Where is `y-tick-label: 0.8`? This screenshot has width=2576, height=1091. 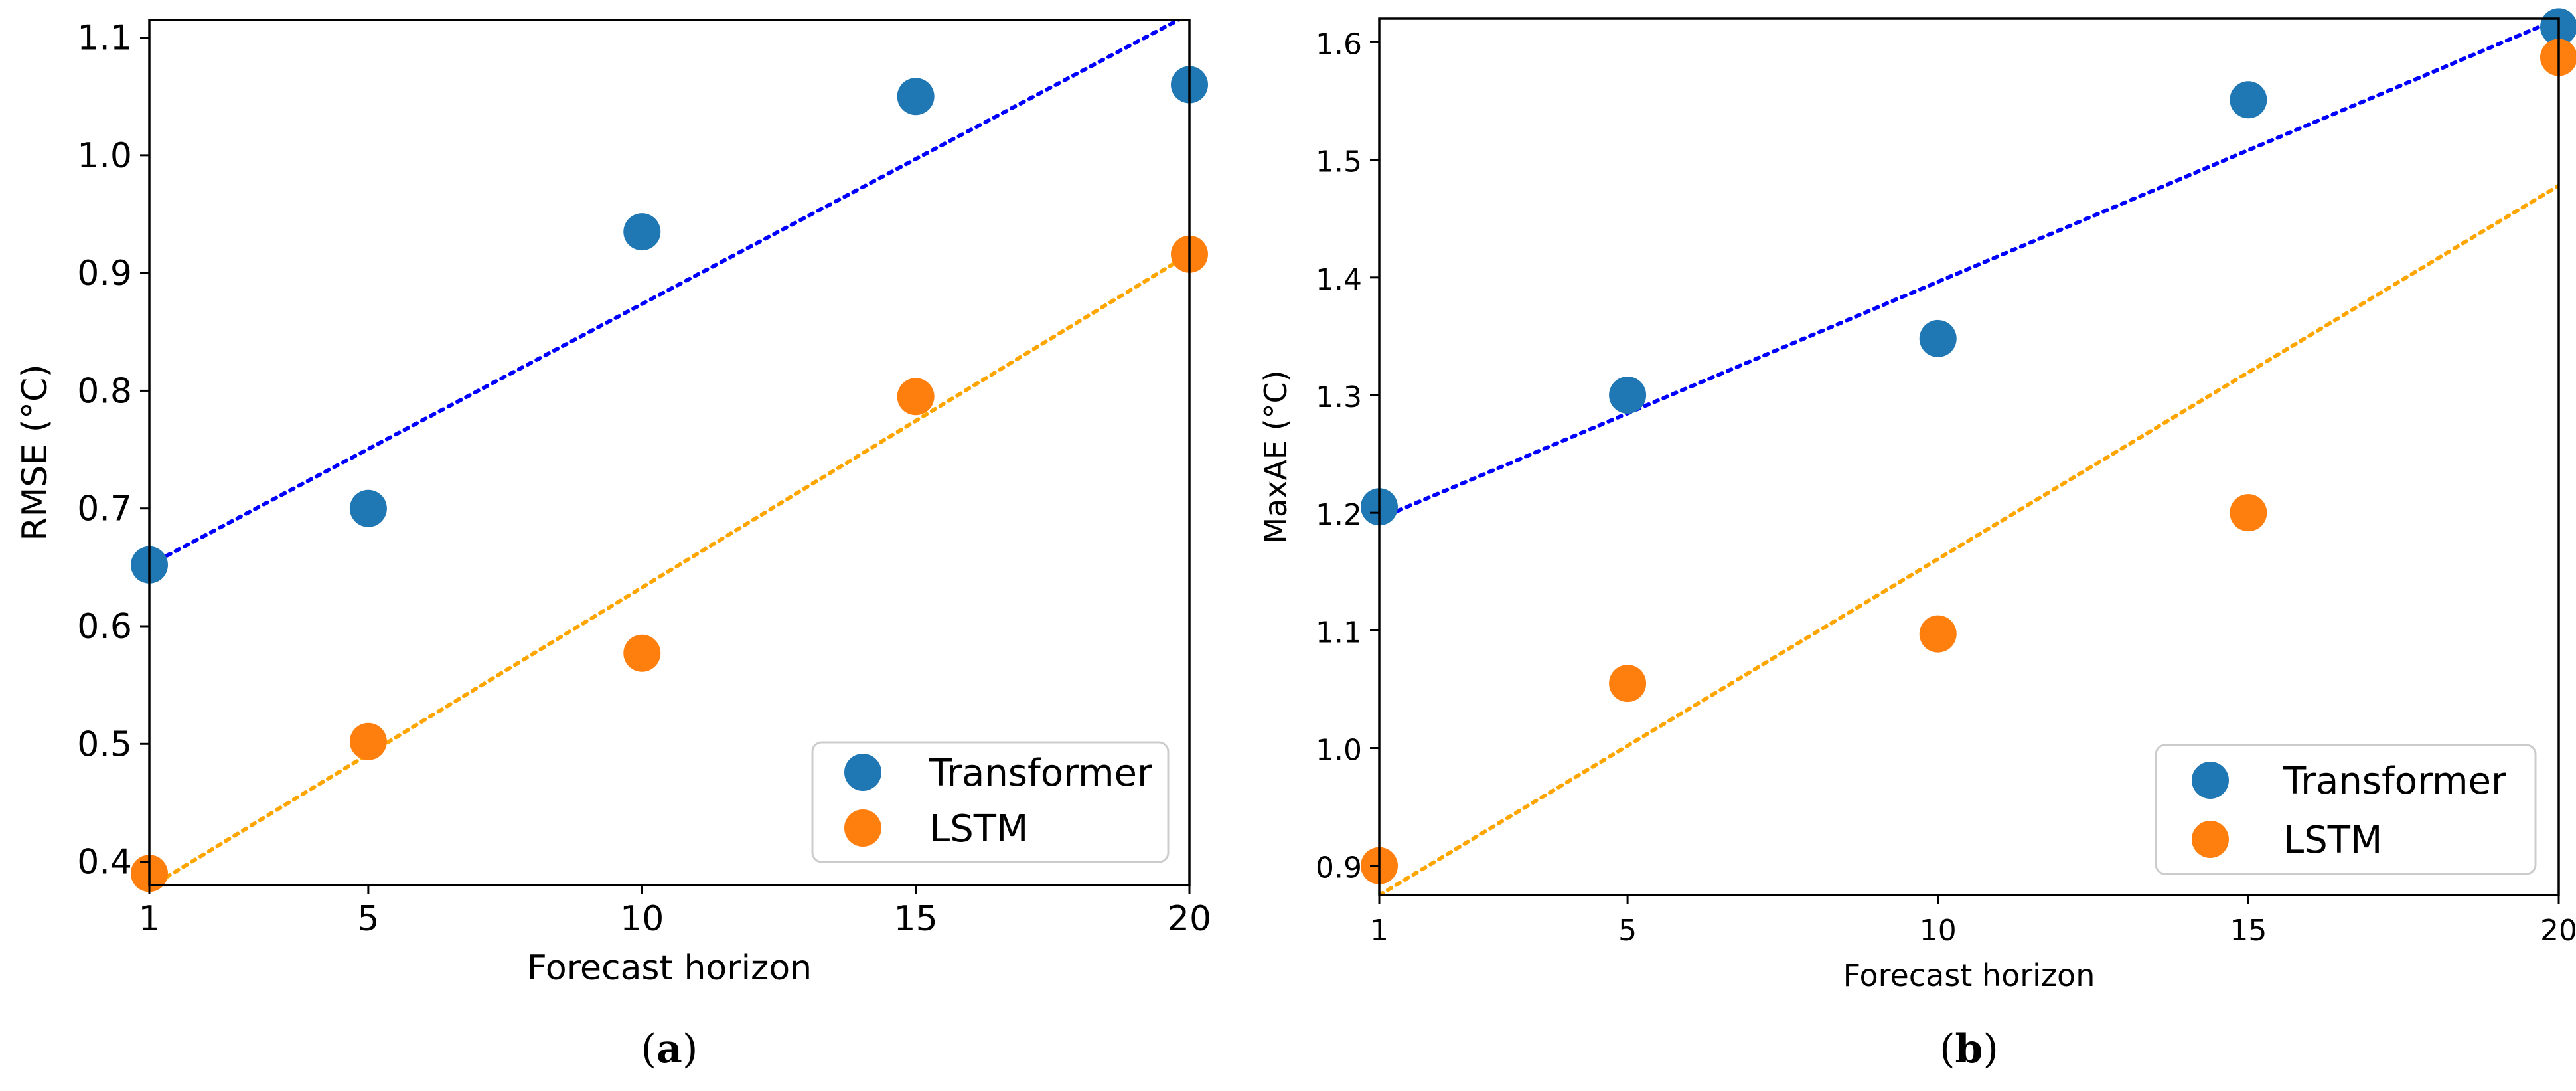
y-tick-label: 0.8 is located at coordinates (105, 391).